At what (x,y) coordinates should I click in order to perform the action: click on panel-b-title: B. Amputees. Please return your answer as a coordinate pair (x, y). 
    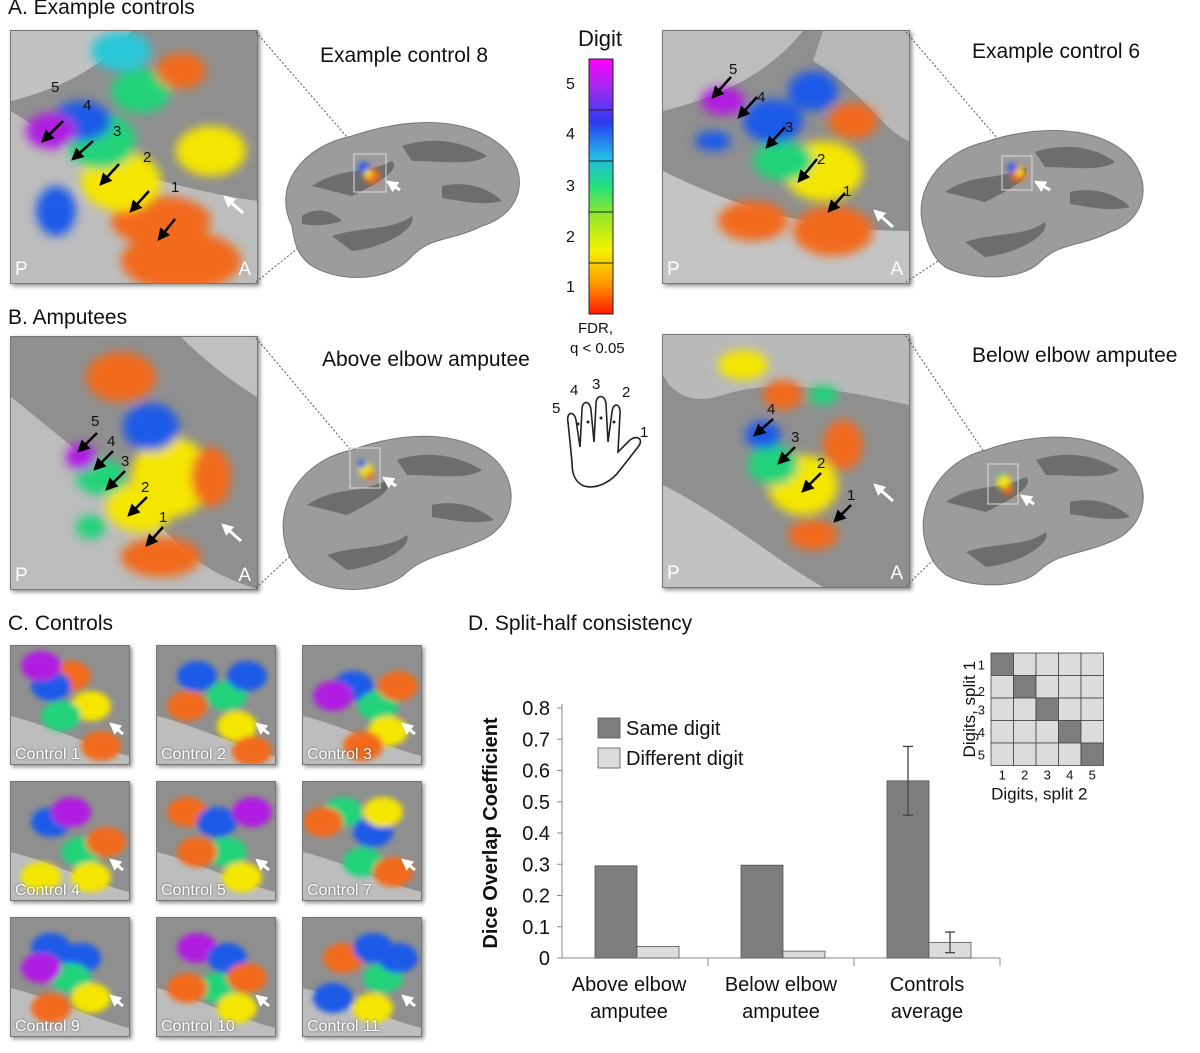
    Looking at the image, I should click on (68, 317).